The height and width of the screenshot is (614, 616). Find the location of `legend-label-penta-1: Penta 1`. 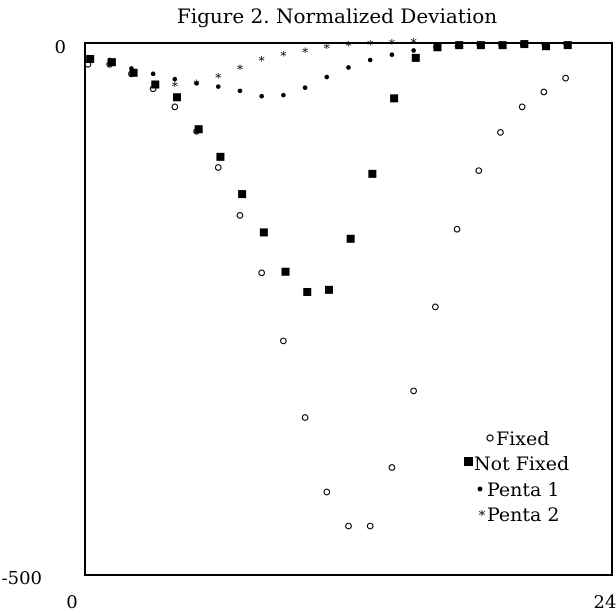

legend-label-penta-1: Penta 1 is located at coordinates (523, 490).